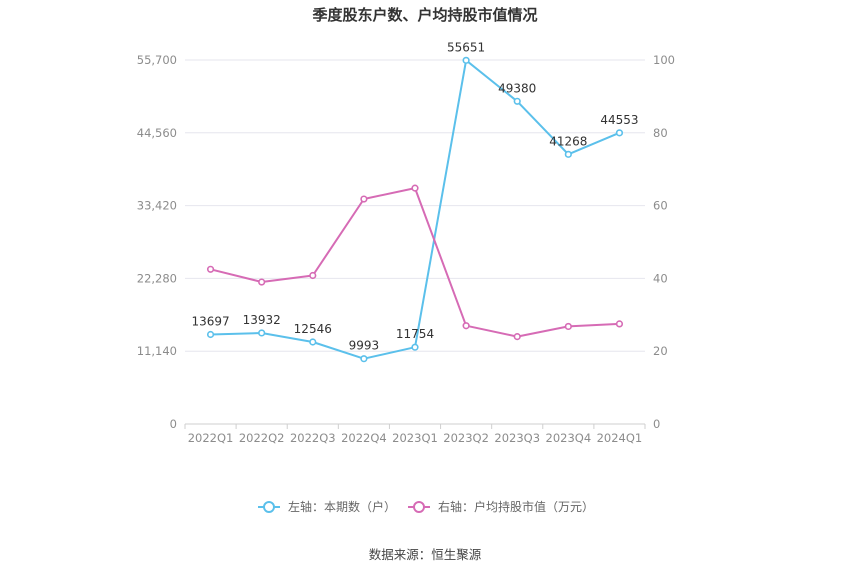  What do you see at coordinates (415, 438) in the screenshot?
I see `x-axis-tick-label: 2023Q1` at bounding box center [415, 438].